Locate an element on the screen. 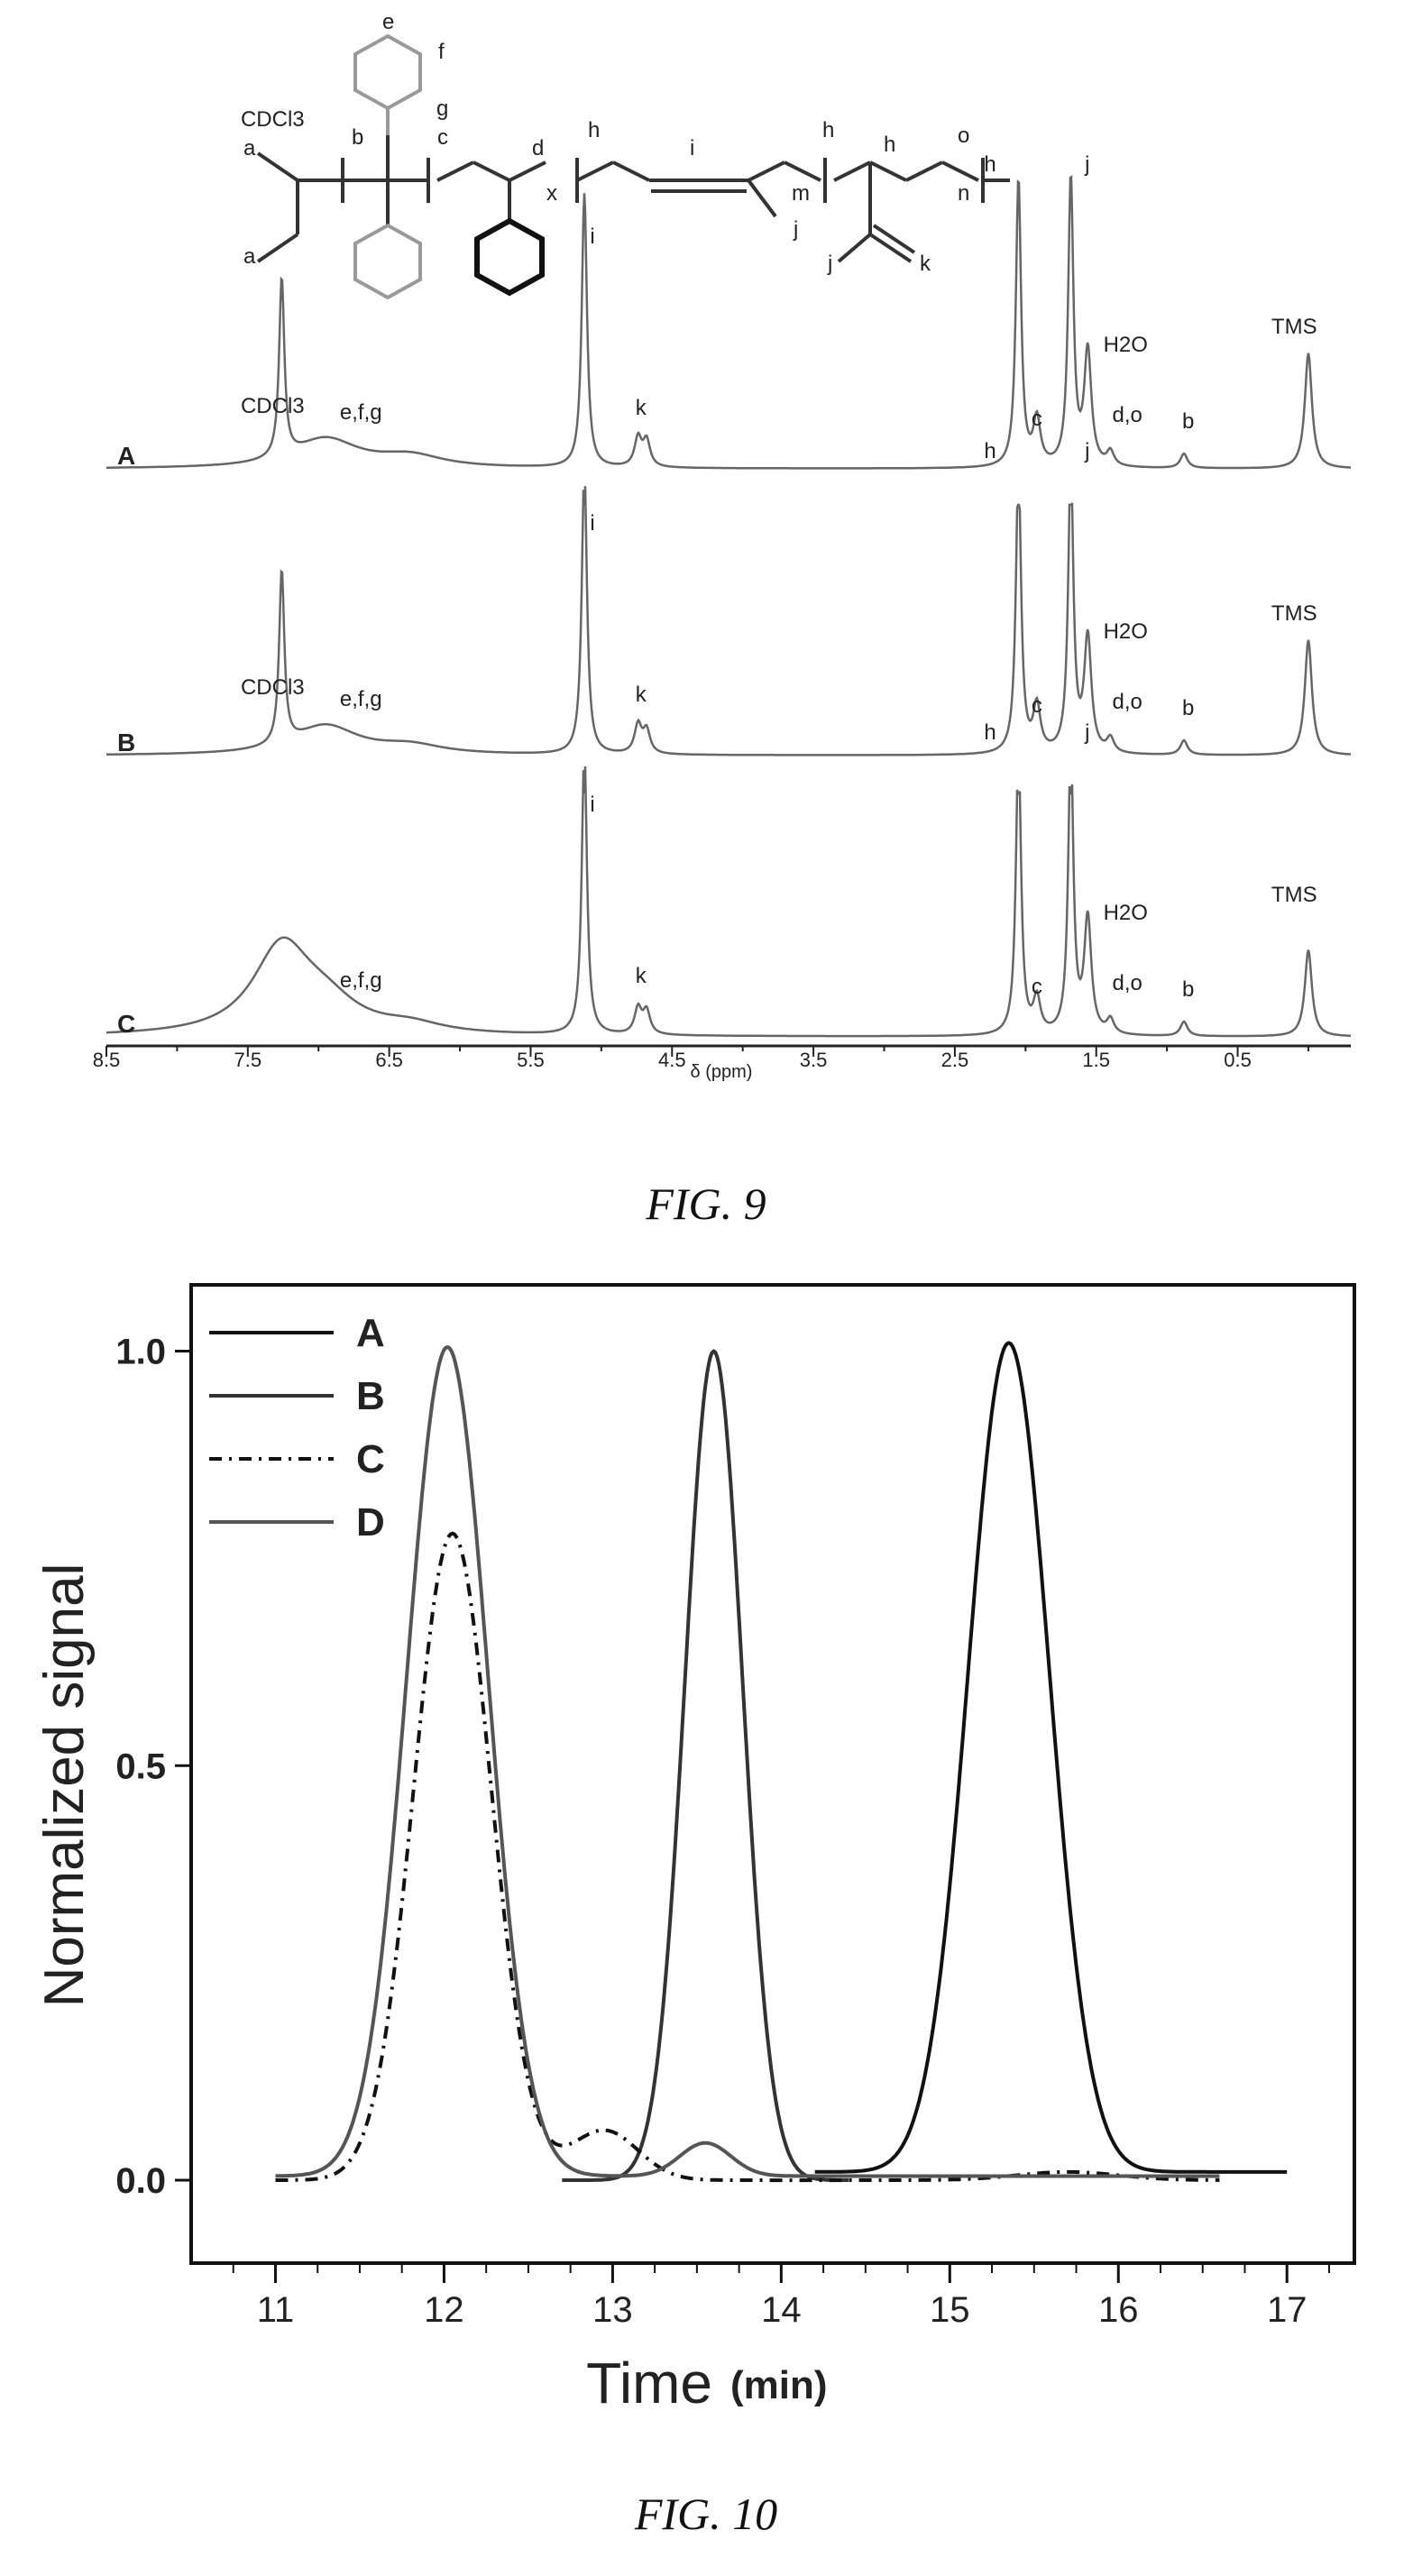  nmr-series-label: C is located at coordinates (126, 1024).